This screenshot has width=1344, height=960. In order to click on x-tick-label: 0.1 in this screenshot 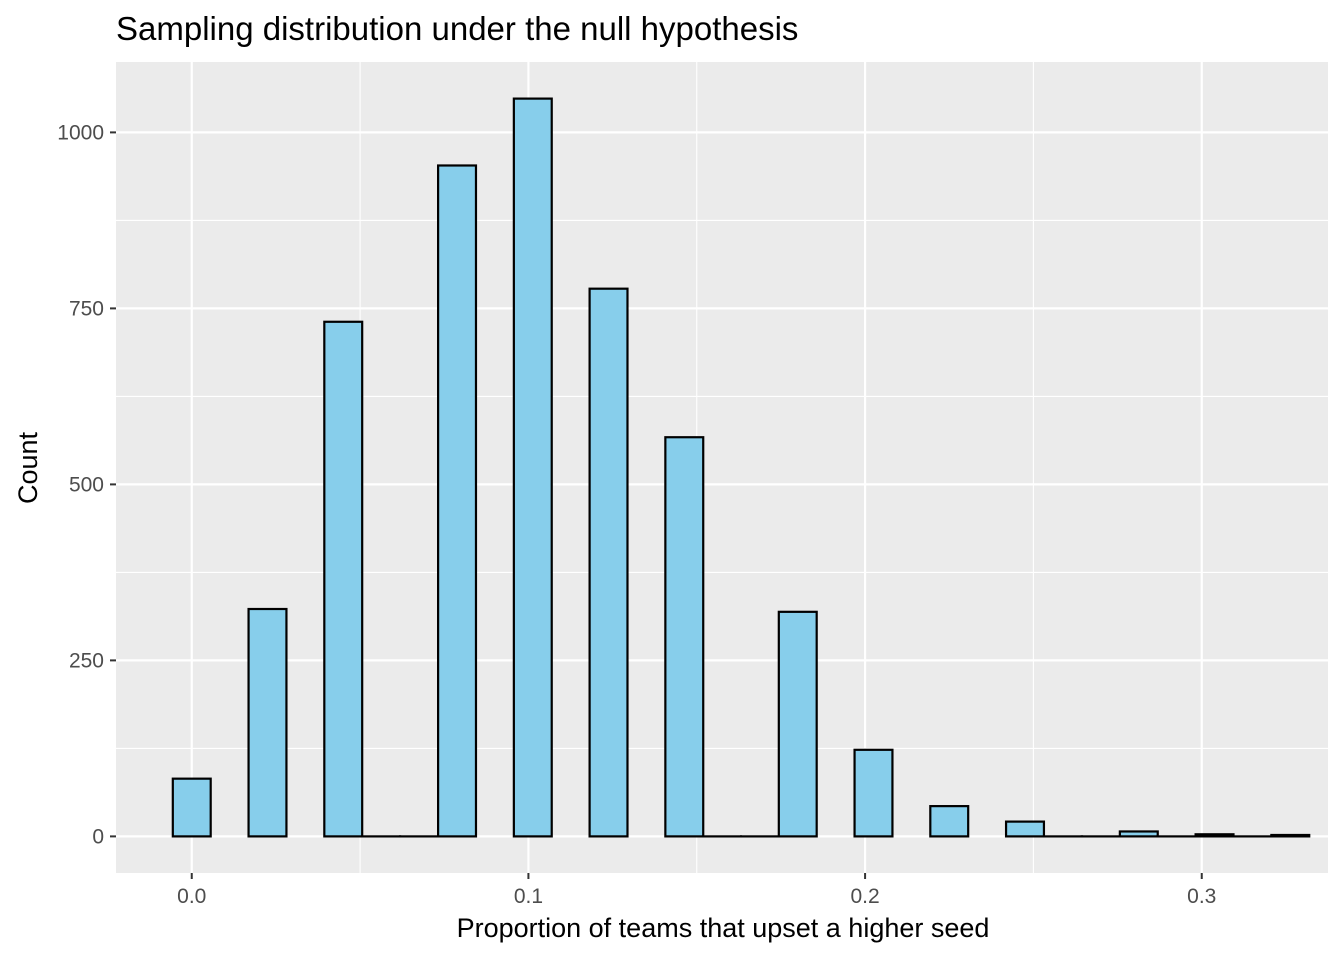, I will do `click(528, 896)`.